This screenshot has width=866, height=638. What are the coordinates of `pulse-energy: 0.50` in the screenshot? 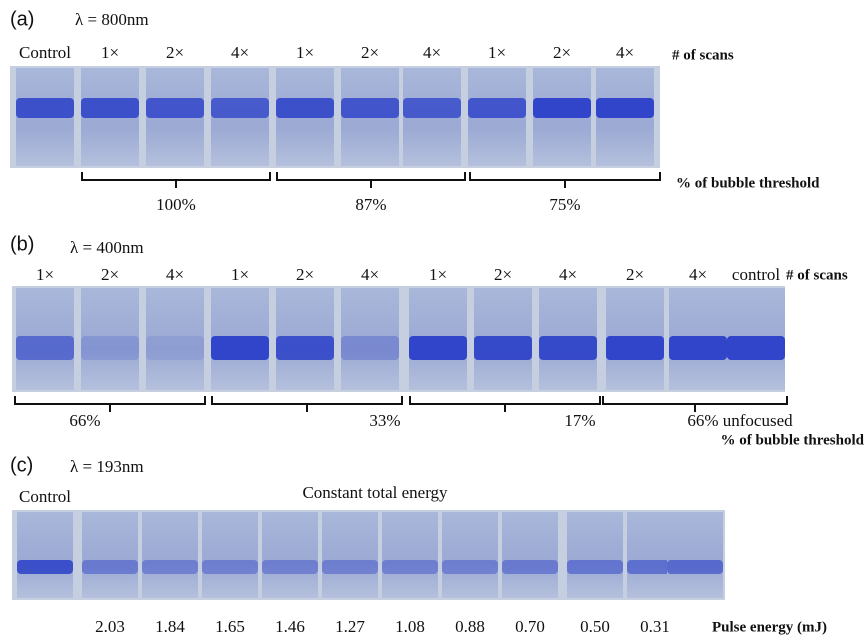 It's located at (595, 626).